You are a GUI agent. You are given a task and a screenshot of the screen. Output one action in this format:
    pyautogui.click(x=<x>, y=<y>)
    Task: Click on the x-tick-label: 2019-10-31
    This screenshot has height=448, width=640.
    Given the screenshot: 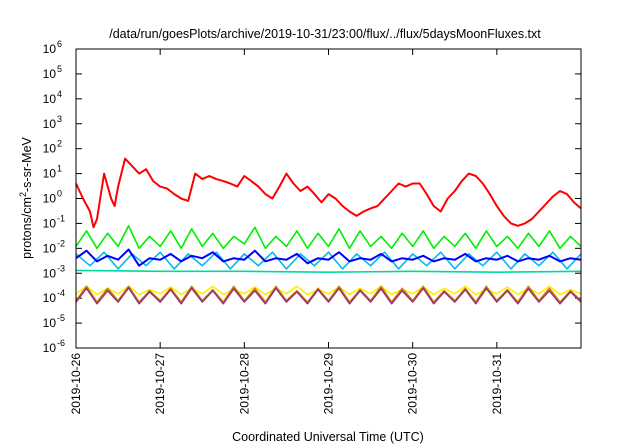 What is the action you would take?
    pyautogui.click(x=497, y=384)
    